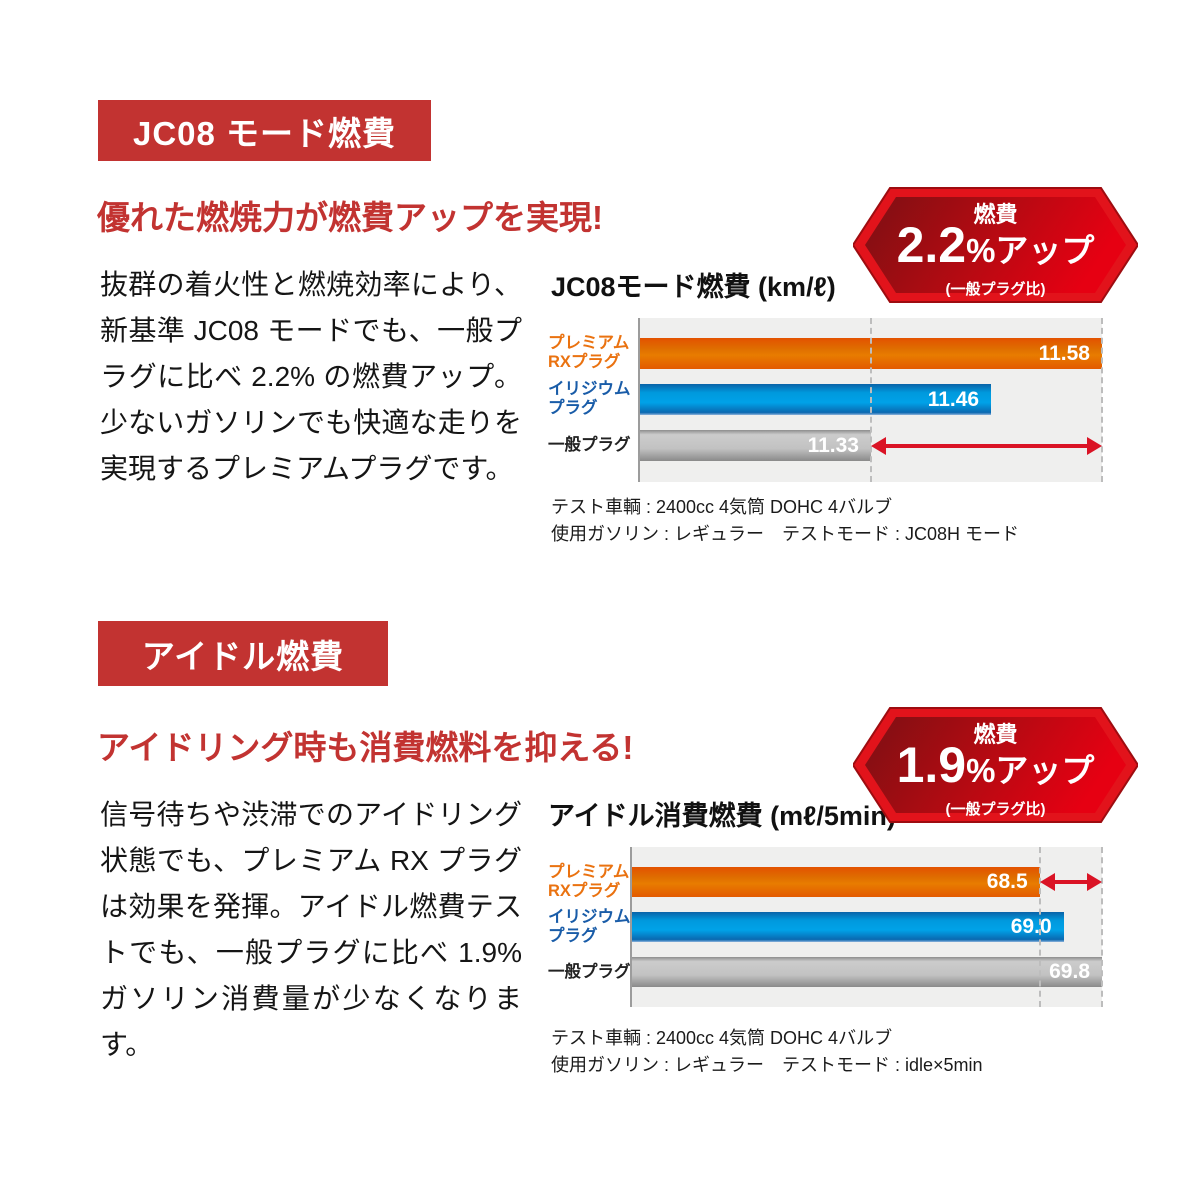 The image size is (1200, 1200). What do you see at coordinates (816, 399) in the screenshot?
I see `chart1-bar-iridium: 11.46` at bounding box center [816, 399].